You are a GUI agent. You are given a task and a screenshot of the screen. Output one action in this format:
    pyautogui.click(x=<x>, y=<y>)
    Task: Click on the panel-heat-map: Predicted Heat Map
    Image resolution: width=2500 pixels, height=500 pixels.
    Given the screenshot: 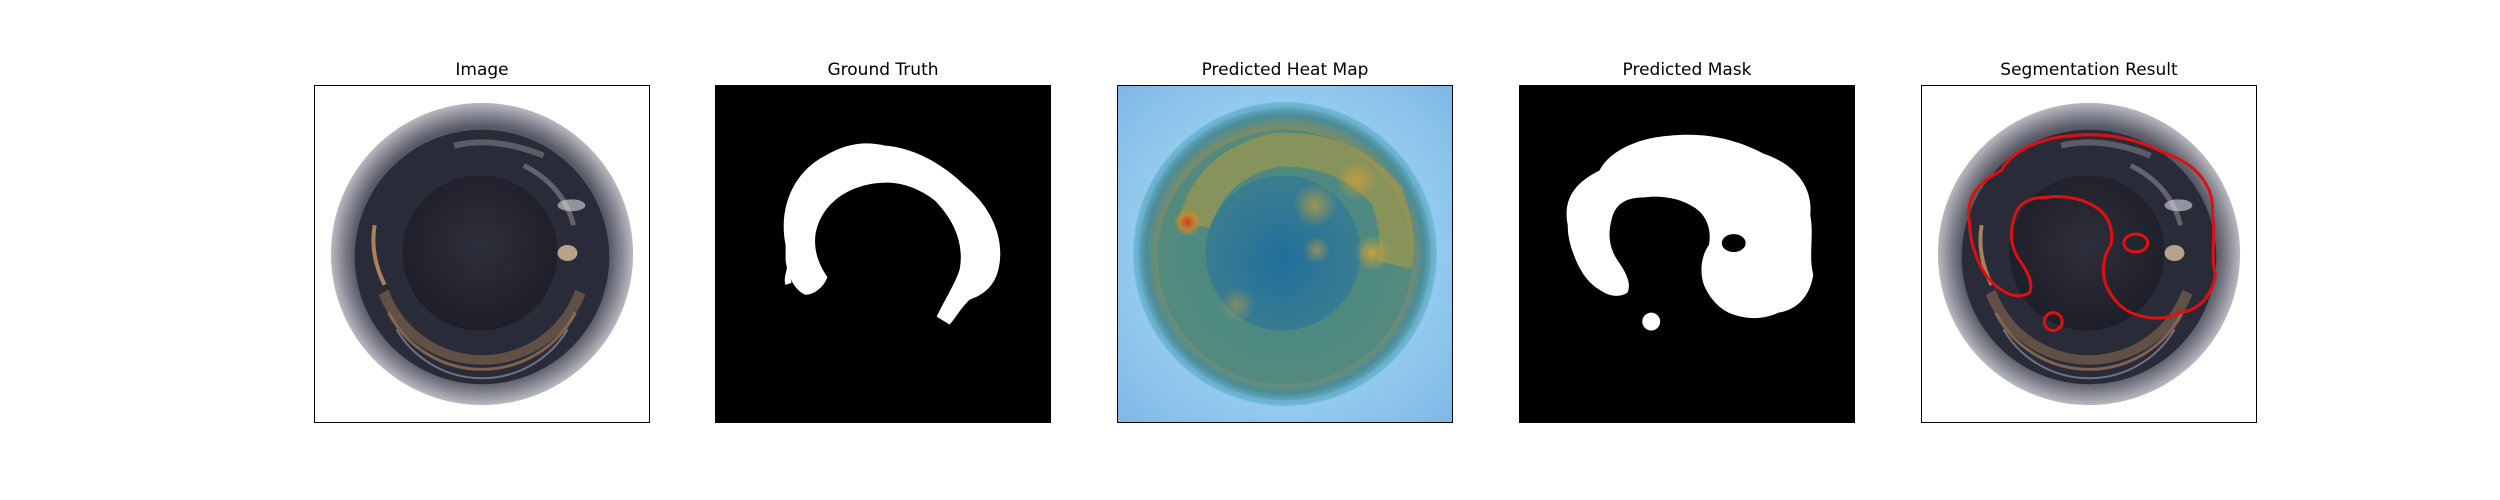 What is the action you would take?
    pyautogui.click(x=1285, y=241)
    